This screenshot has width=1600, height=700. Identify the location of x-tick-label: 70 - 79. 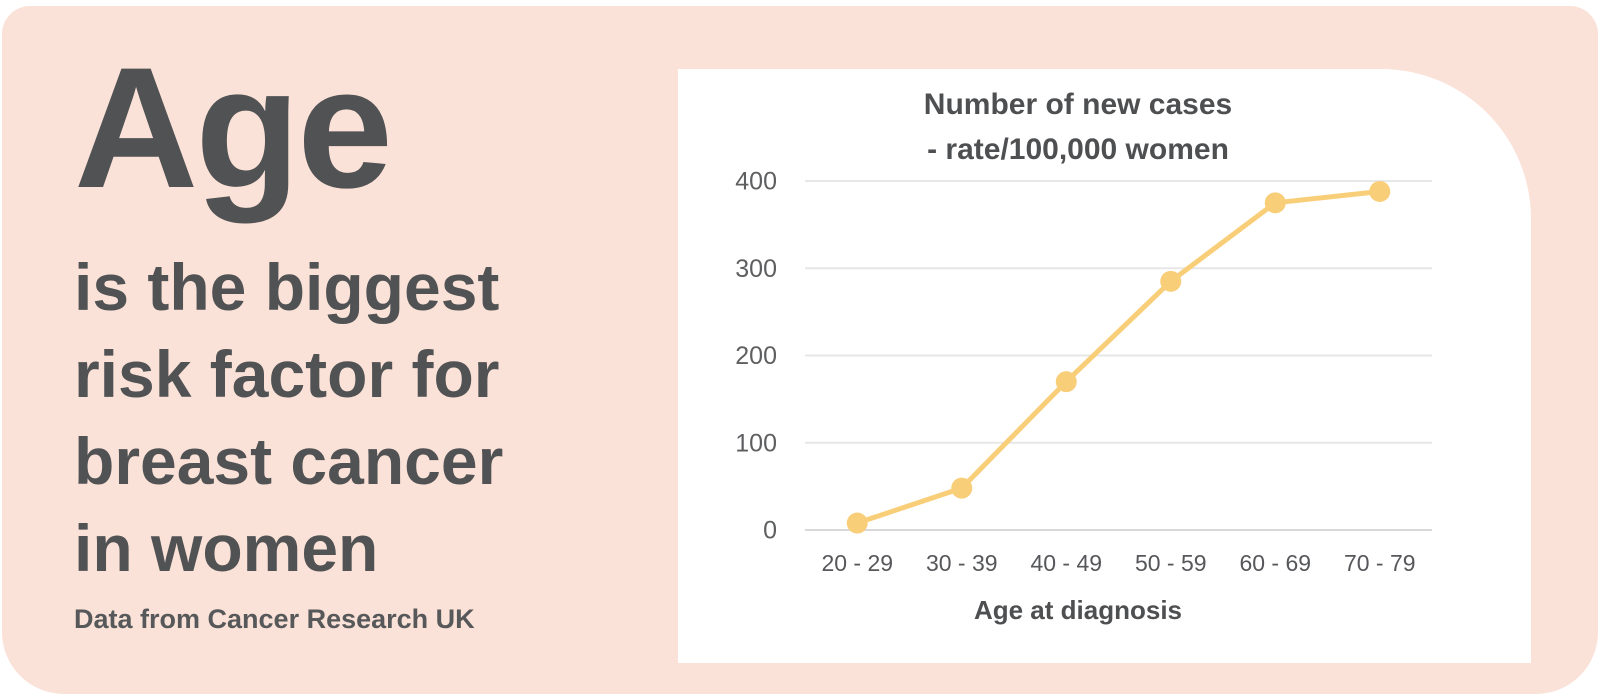
(1380, 563).